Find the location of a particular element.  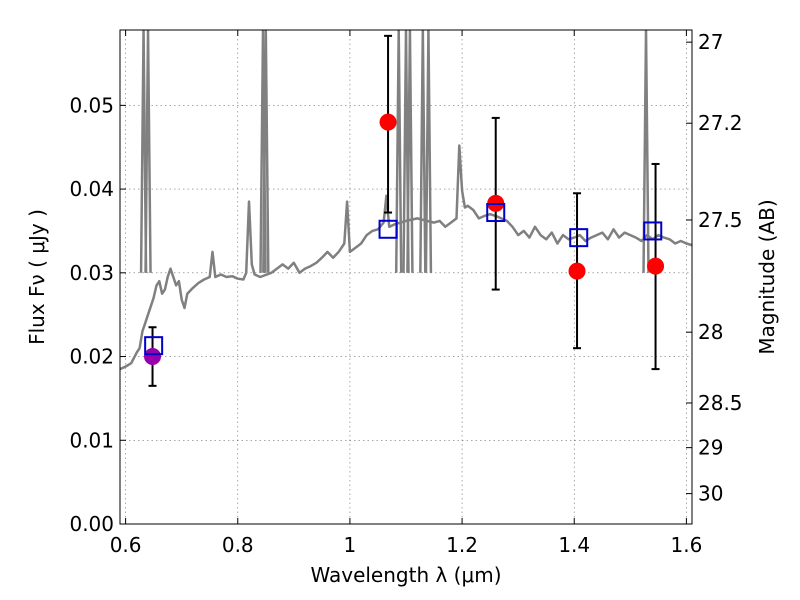

right-tick-label: 27 is located at coordinates (710, 42).